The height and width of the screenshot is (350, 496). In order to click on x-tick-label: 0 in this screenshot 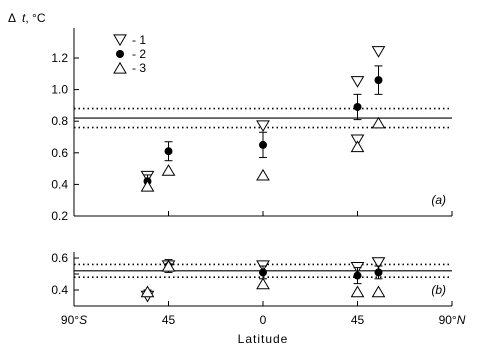, I will do `click(263, 320)`.